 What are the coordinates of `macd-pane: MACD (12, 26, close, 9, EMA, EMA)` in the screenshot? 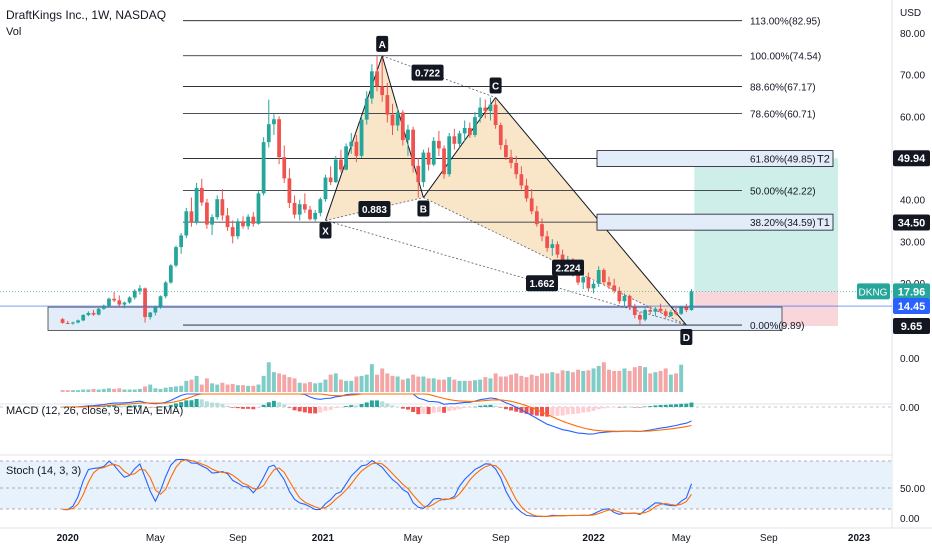 It's located at (446, 414).